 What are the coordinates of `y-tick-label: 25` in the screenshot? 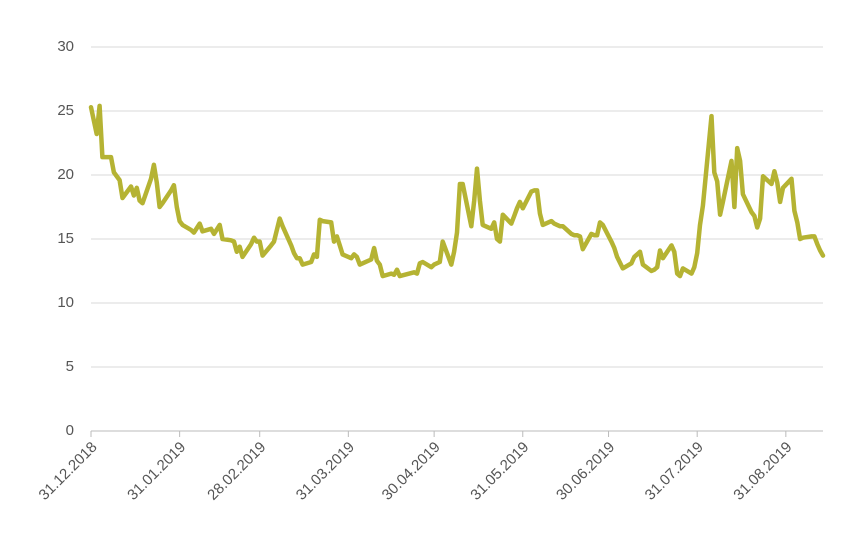 It's located at (65, 110).